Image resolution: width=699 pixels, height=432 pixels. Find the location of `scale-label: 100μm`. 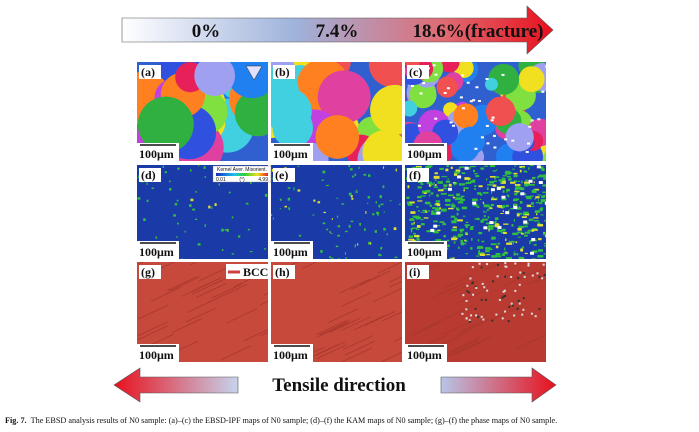

scale-label: 100μm is located at coordinates (156, 154).